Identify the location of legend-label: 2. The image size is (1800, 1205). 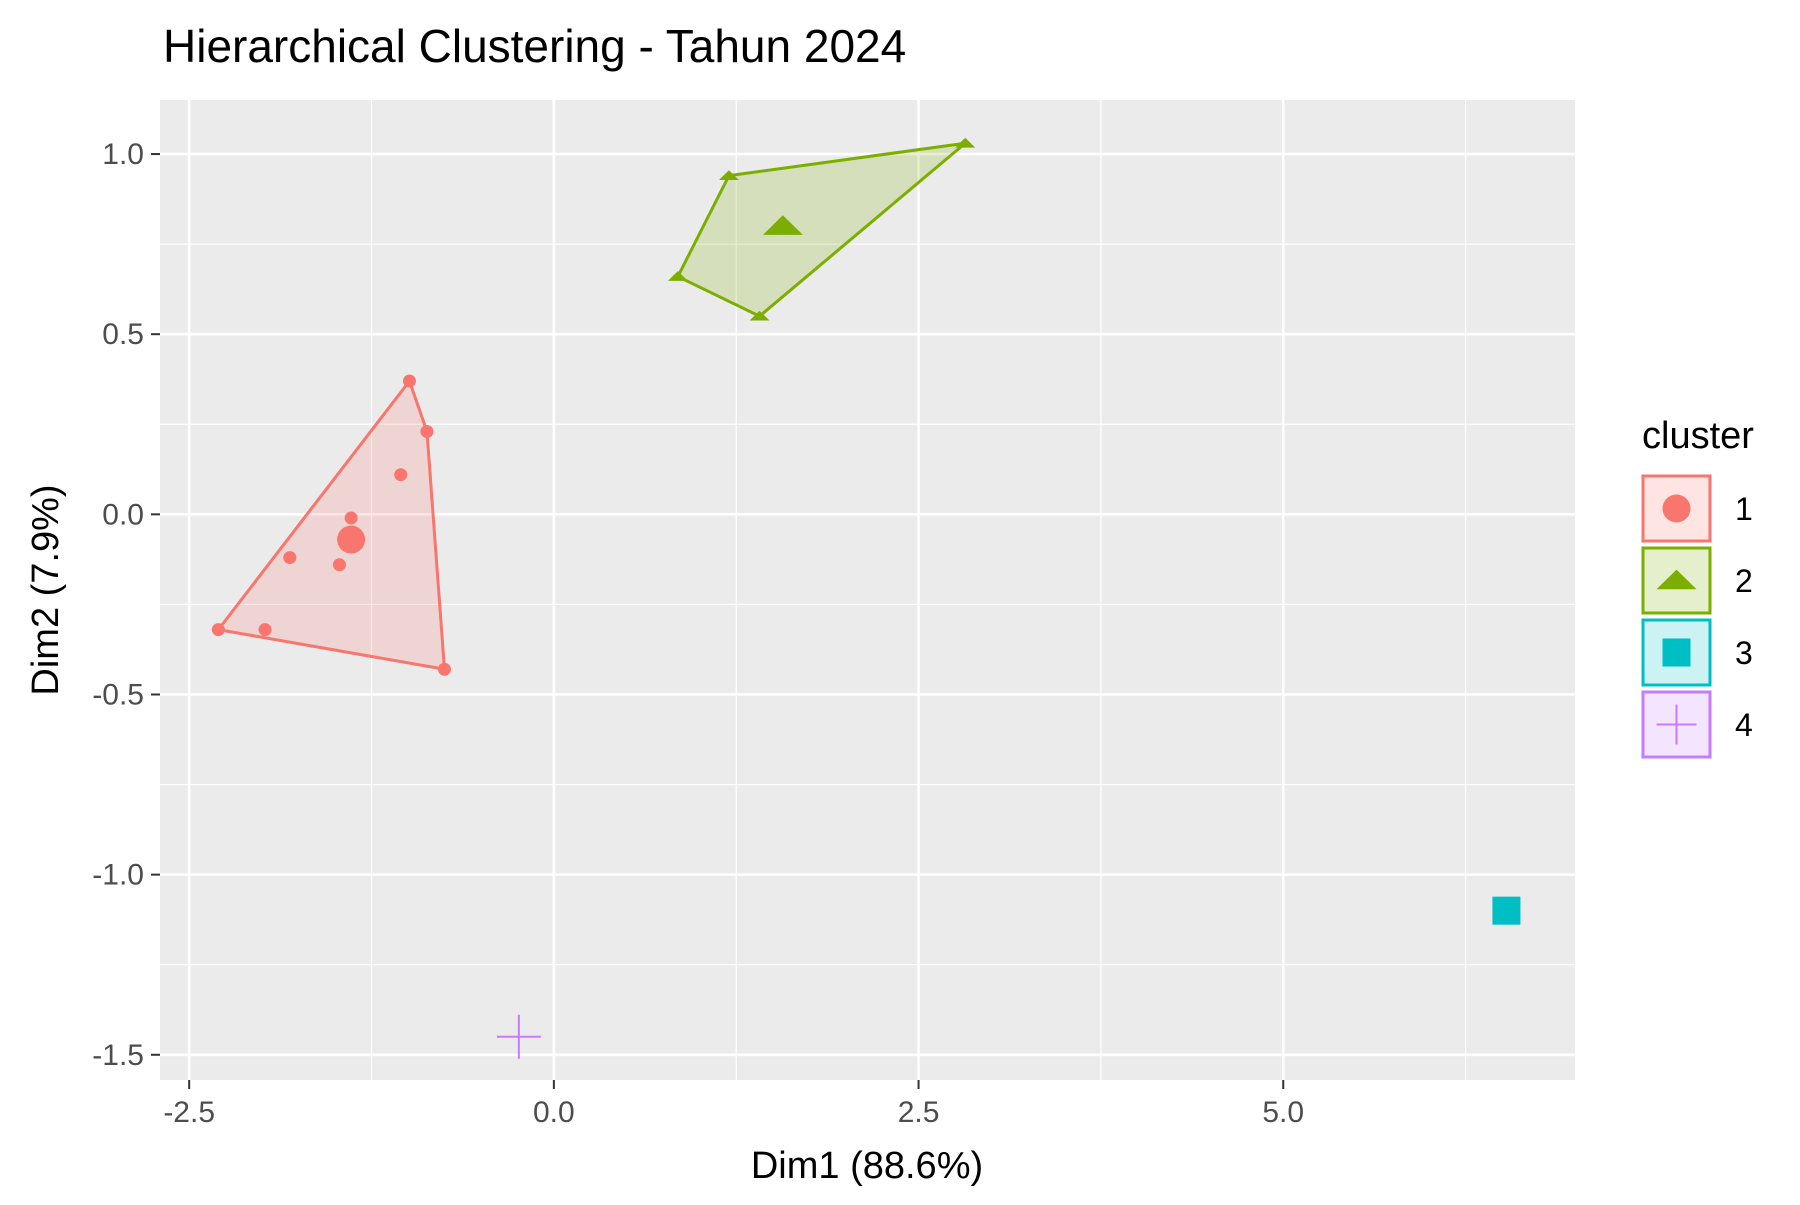
(1744, 581).